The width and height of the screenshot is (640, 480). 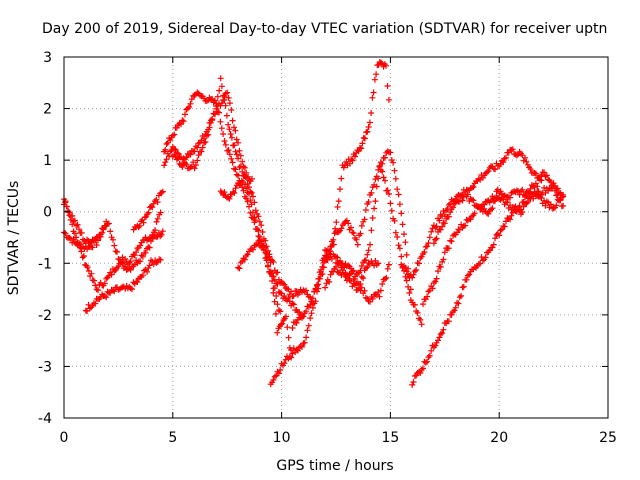 I want to click on series-track-r, so click(x=471, y=213).